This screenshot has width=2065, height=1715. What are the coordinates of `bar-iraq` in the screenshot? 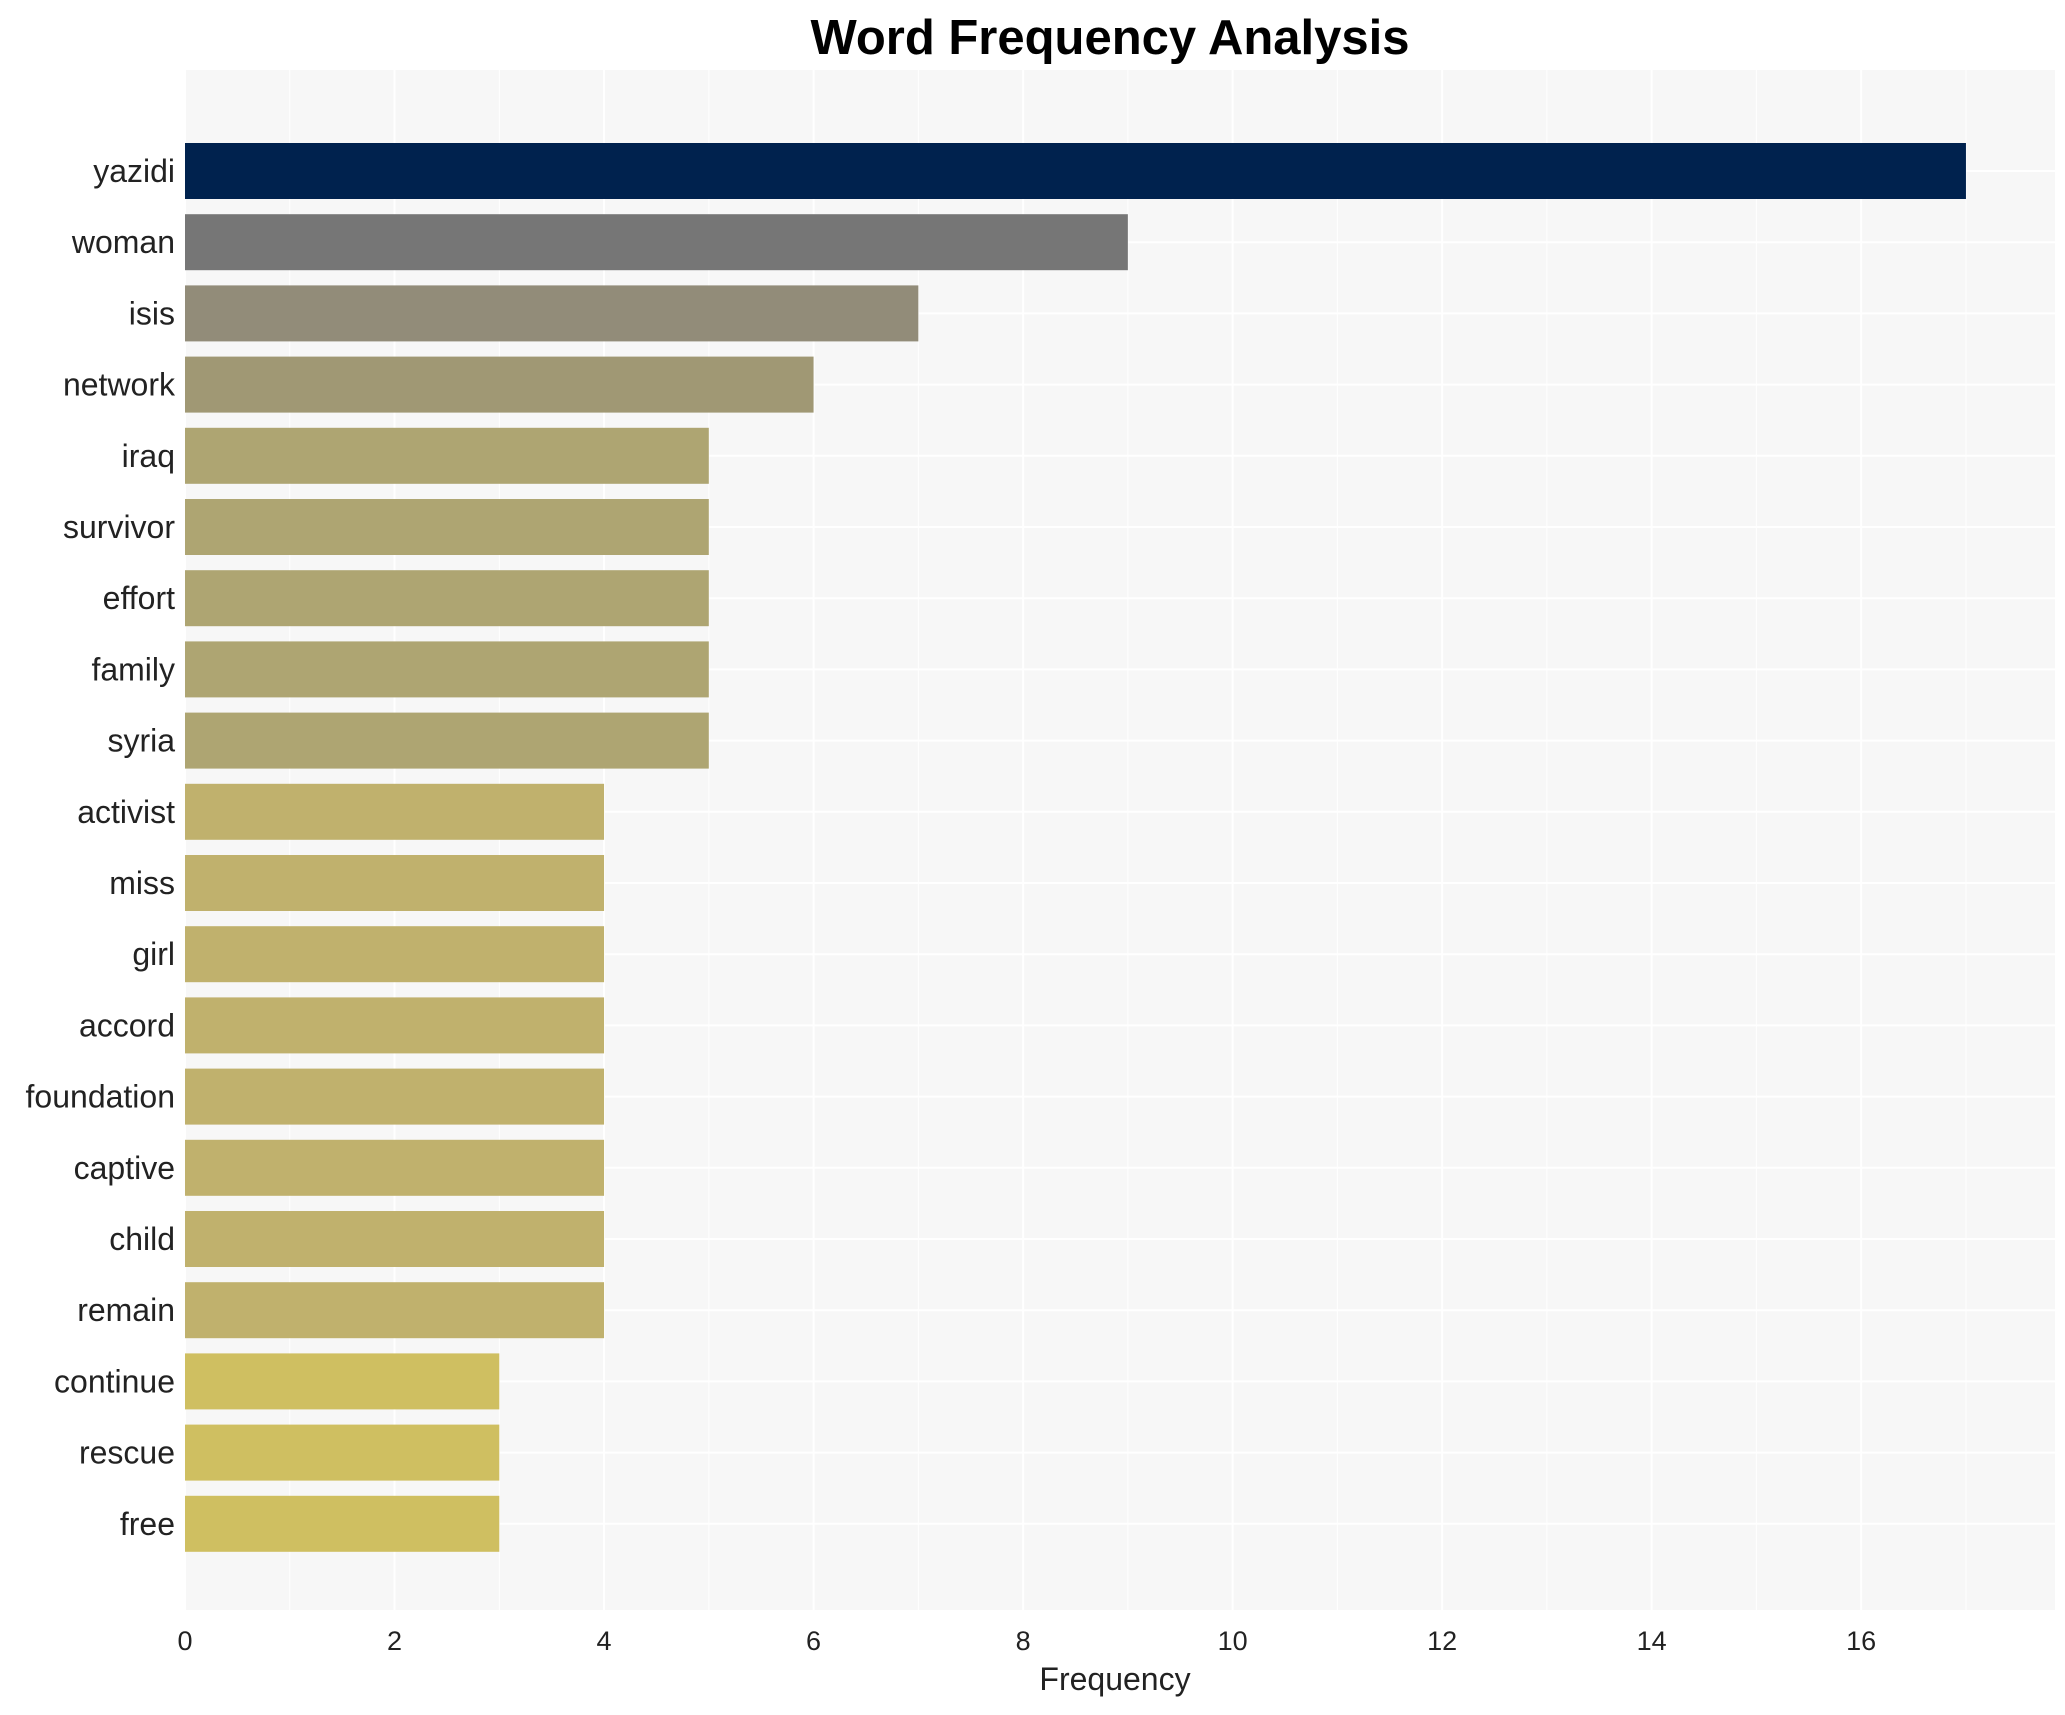 It's located at (447, 455).